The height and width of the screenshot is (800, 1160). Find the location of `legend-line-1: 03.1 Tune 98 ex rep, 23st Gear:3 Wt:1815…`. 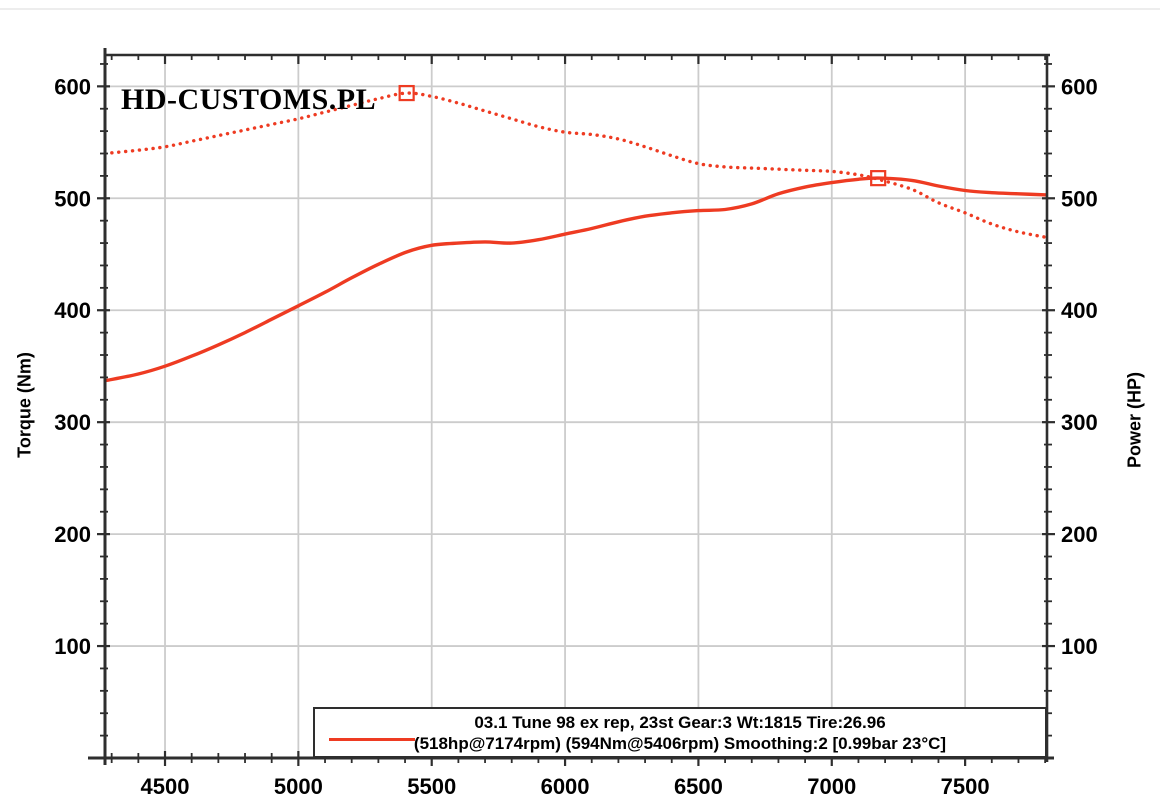

legend-line-1: 03.1 Tune 98 ex rep, 23st Gear:3 Wt:1815… is located at coordinates (680, 722).